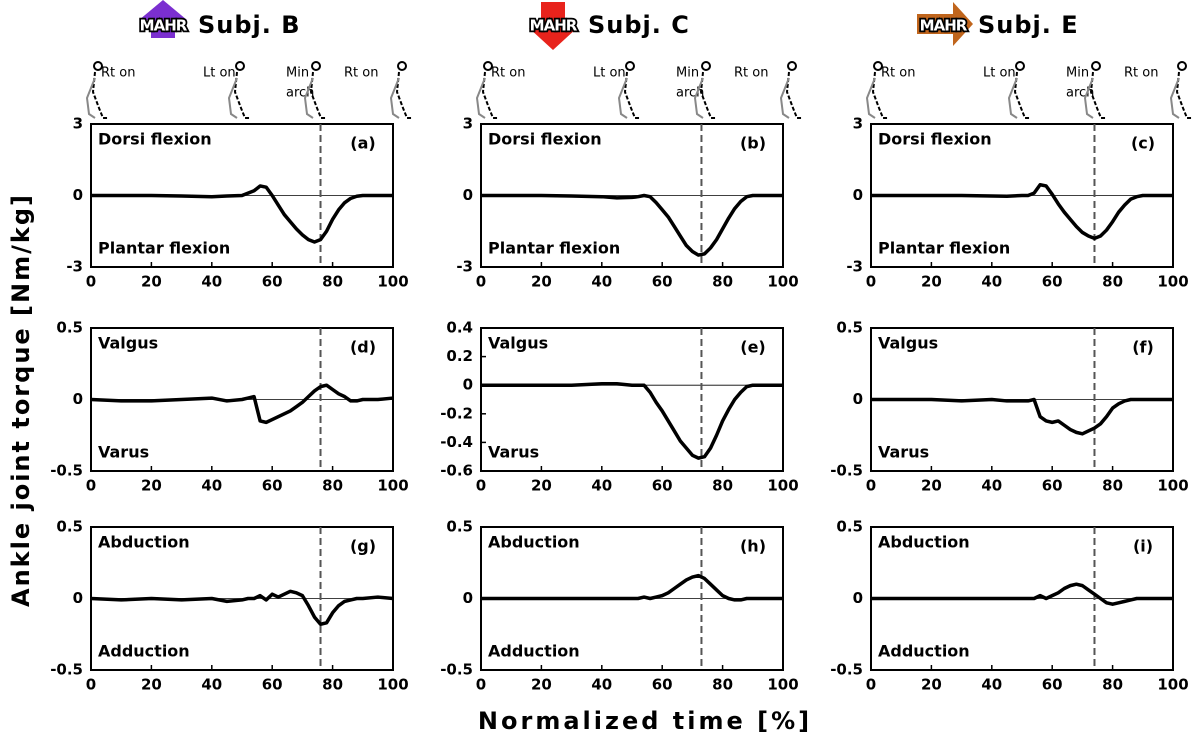  Describe the element at coordinates (456, 471) in the screenshot. I see `y-tick-label: -0.6` at that location.